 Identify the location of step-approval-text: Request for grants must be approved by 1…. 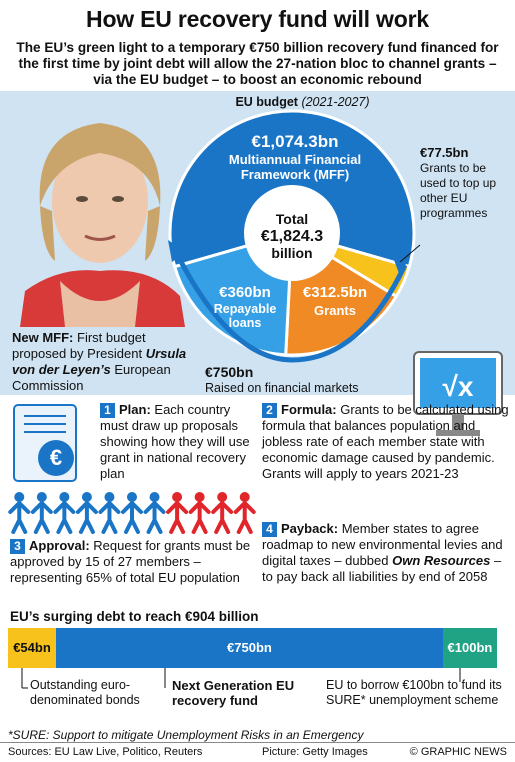
(130, 561).